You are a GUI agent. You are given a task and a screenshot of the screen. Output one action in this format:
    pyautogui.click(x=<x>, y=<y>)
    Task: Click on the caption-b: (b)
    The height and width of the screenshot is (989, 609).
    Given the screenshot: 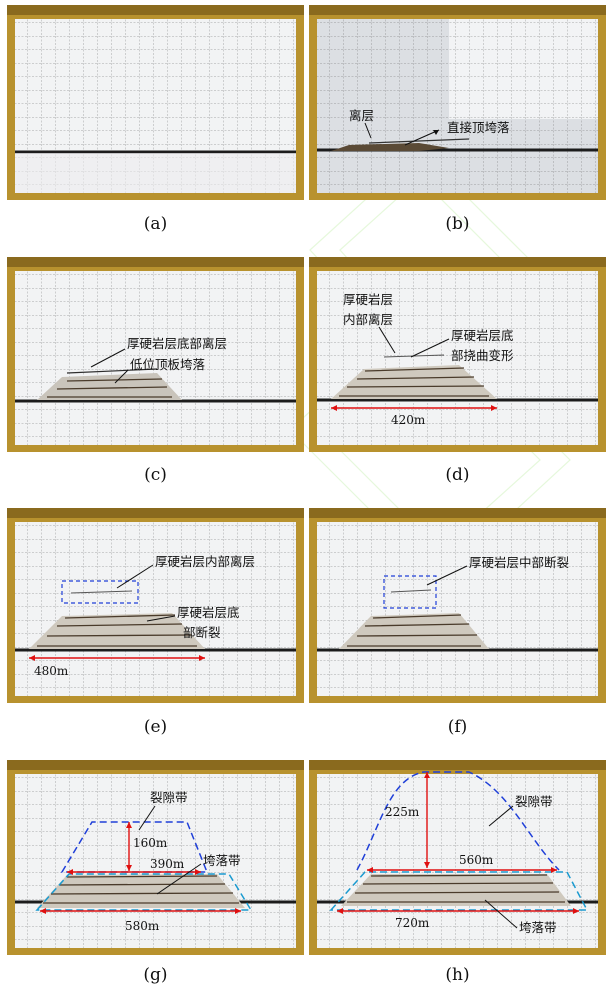 What is the action you would take?
    pyautogui.click(x=457, y=224)
    